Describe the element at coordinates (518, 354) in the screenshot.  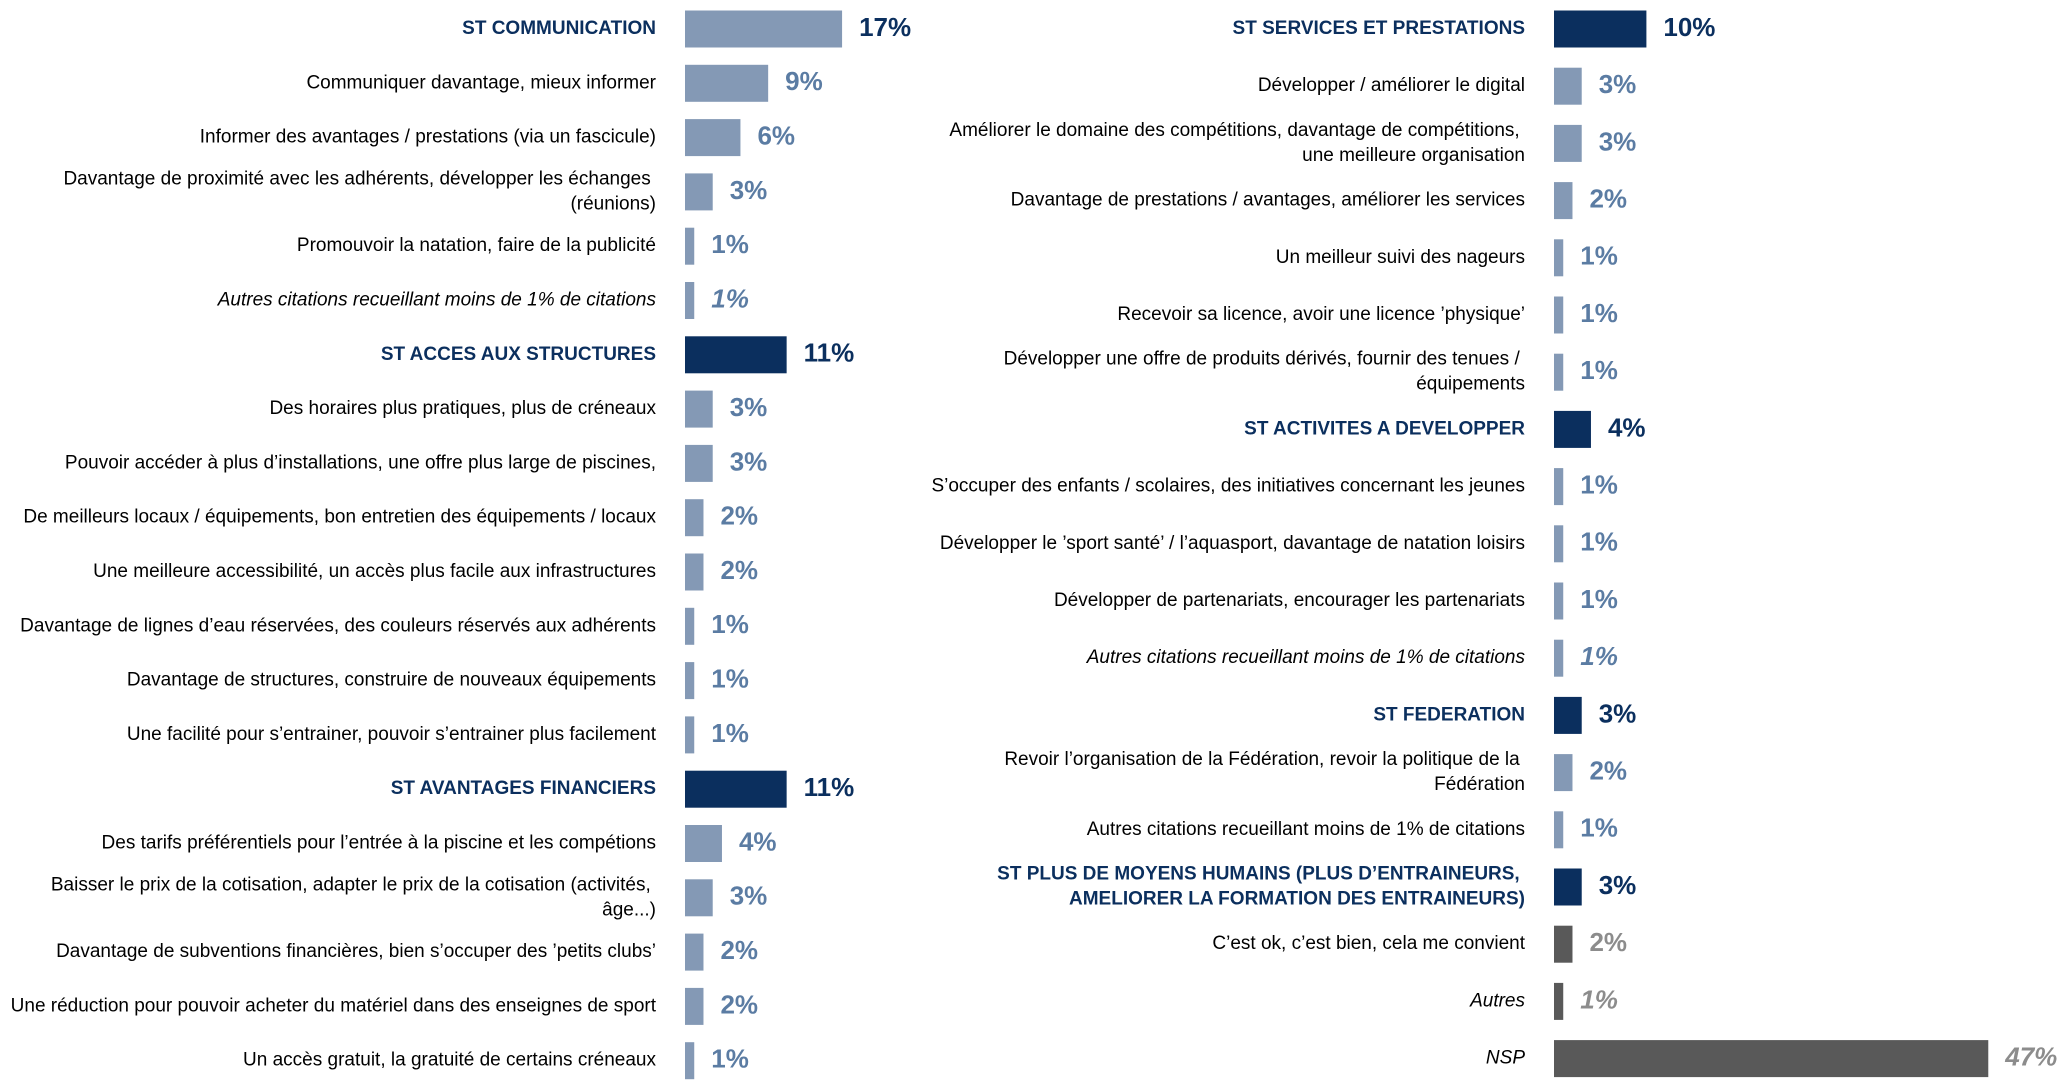
I see `category-label: ST ACCES AUX STRUCTURES` at that location.